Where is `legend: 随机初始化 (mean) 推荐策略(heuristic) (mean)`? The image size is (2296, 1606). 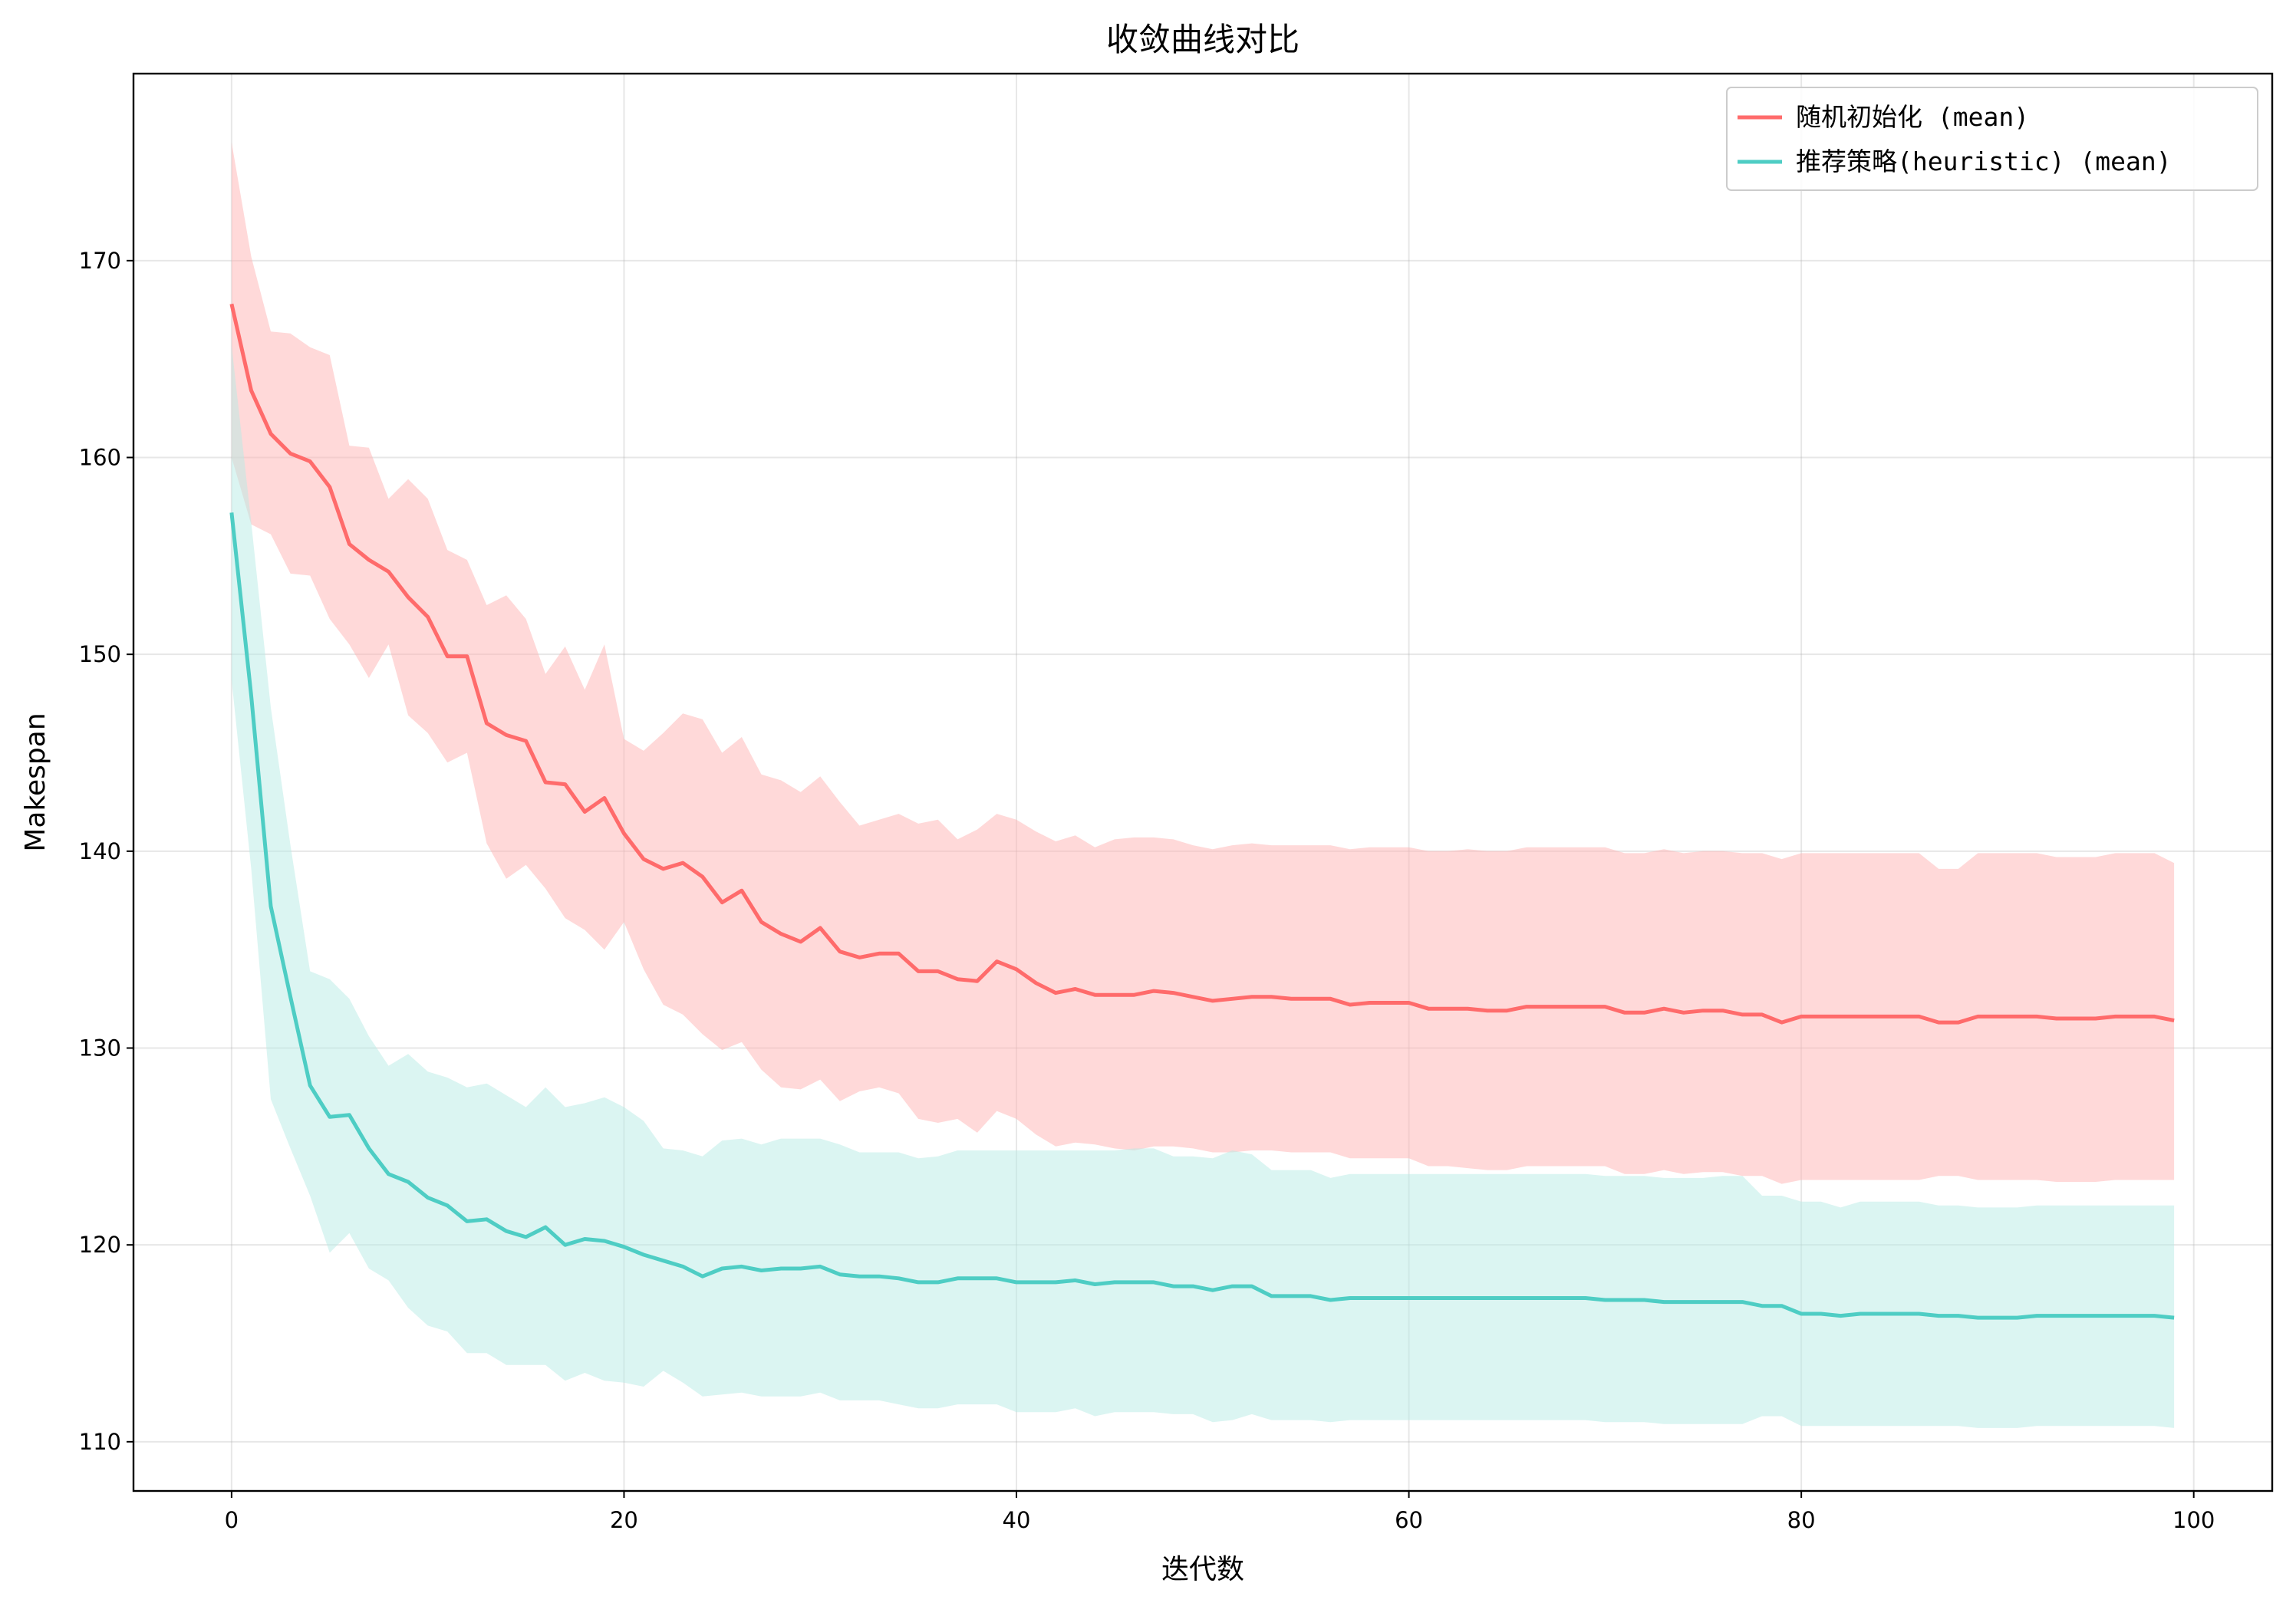 legend: 随机初始化 (mean) 推荐策略(heuristic) (mean) is located at coordinates (1992, 139).